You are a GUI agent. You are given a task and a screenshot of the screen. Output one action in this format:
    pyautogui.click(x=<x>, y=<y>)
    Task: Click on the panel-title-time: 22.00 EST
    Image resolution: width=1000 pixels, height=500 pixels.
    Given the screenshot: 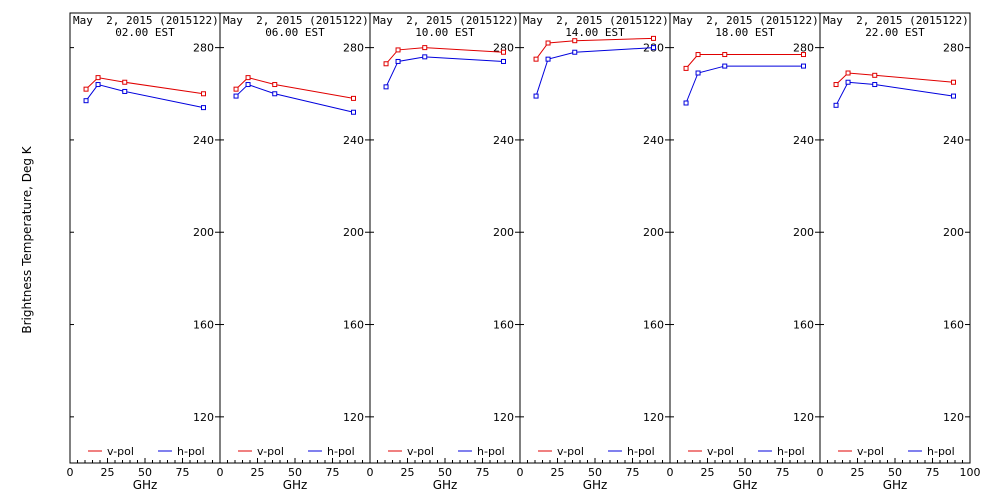 What is the action you would take?
    pyautogui.click(x=895, y=32)
    